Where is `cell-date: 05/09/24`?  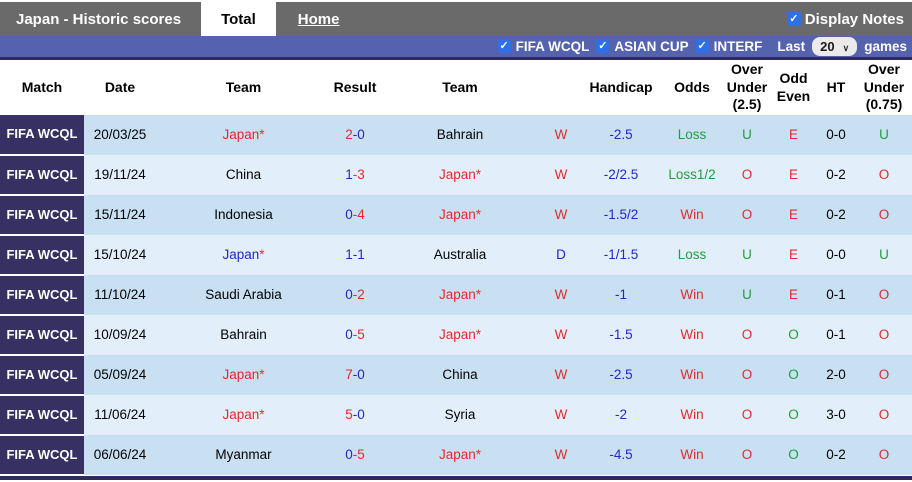 cell-date: 05/09/24 is located at coordinates (120, 375).